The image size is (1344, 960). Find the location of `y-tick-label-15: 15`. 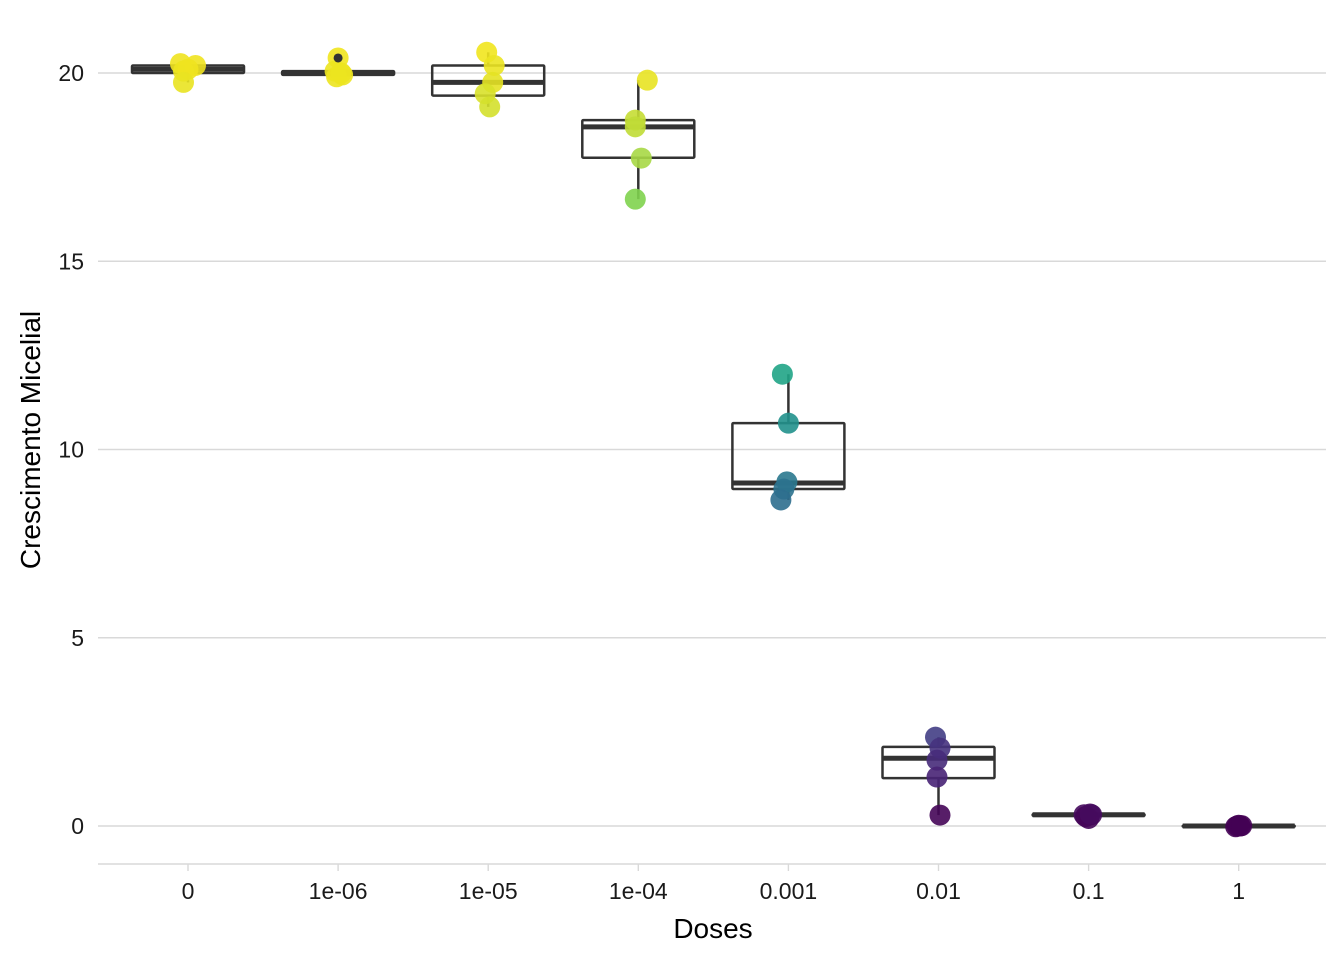

y-tick-label-15: 15 is located at coordinates (71, 261).